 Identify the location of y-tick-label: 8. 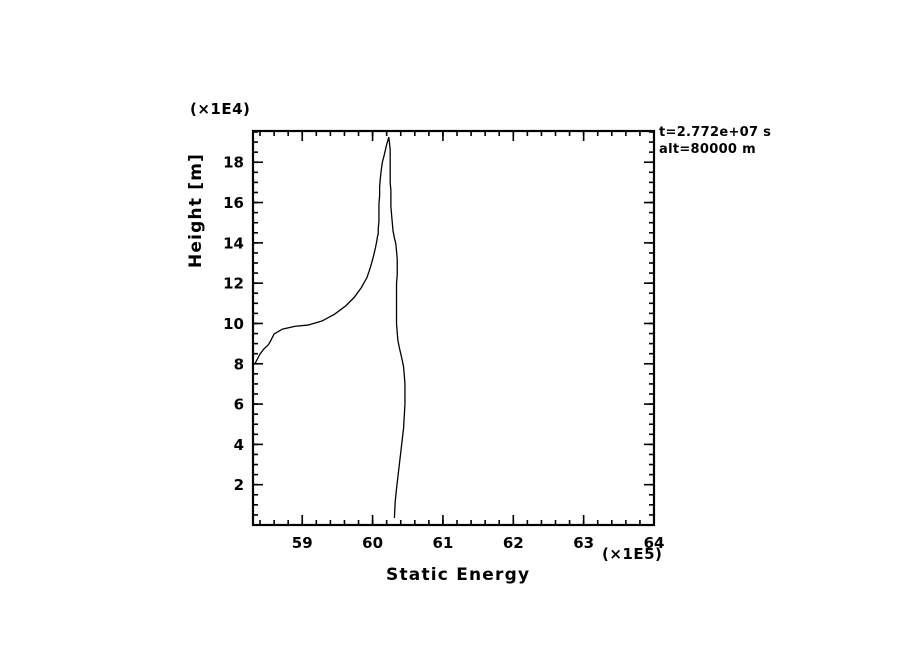
(239, 364).